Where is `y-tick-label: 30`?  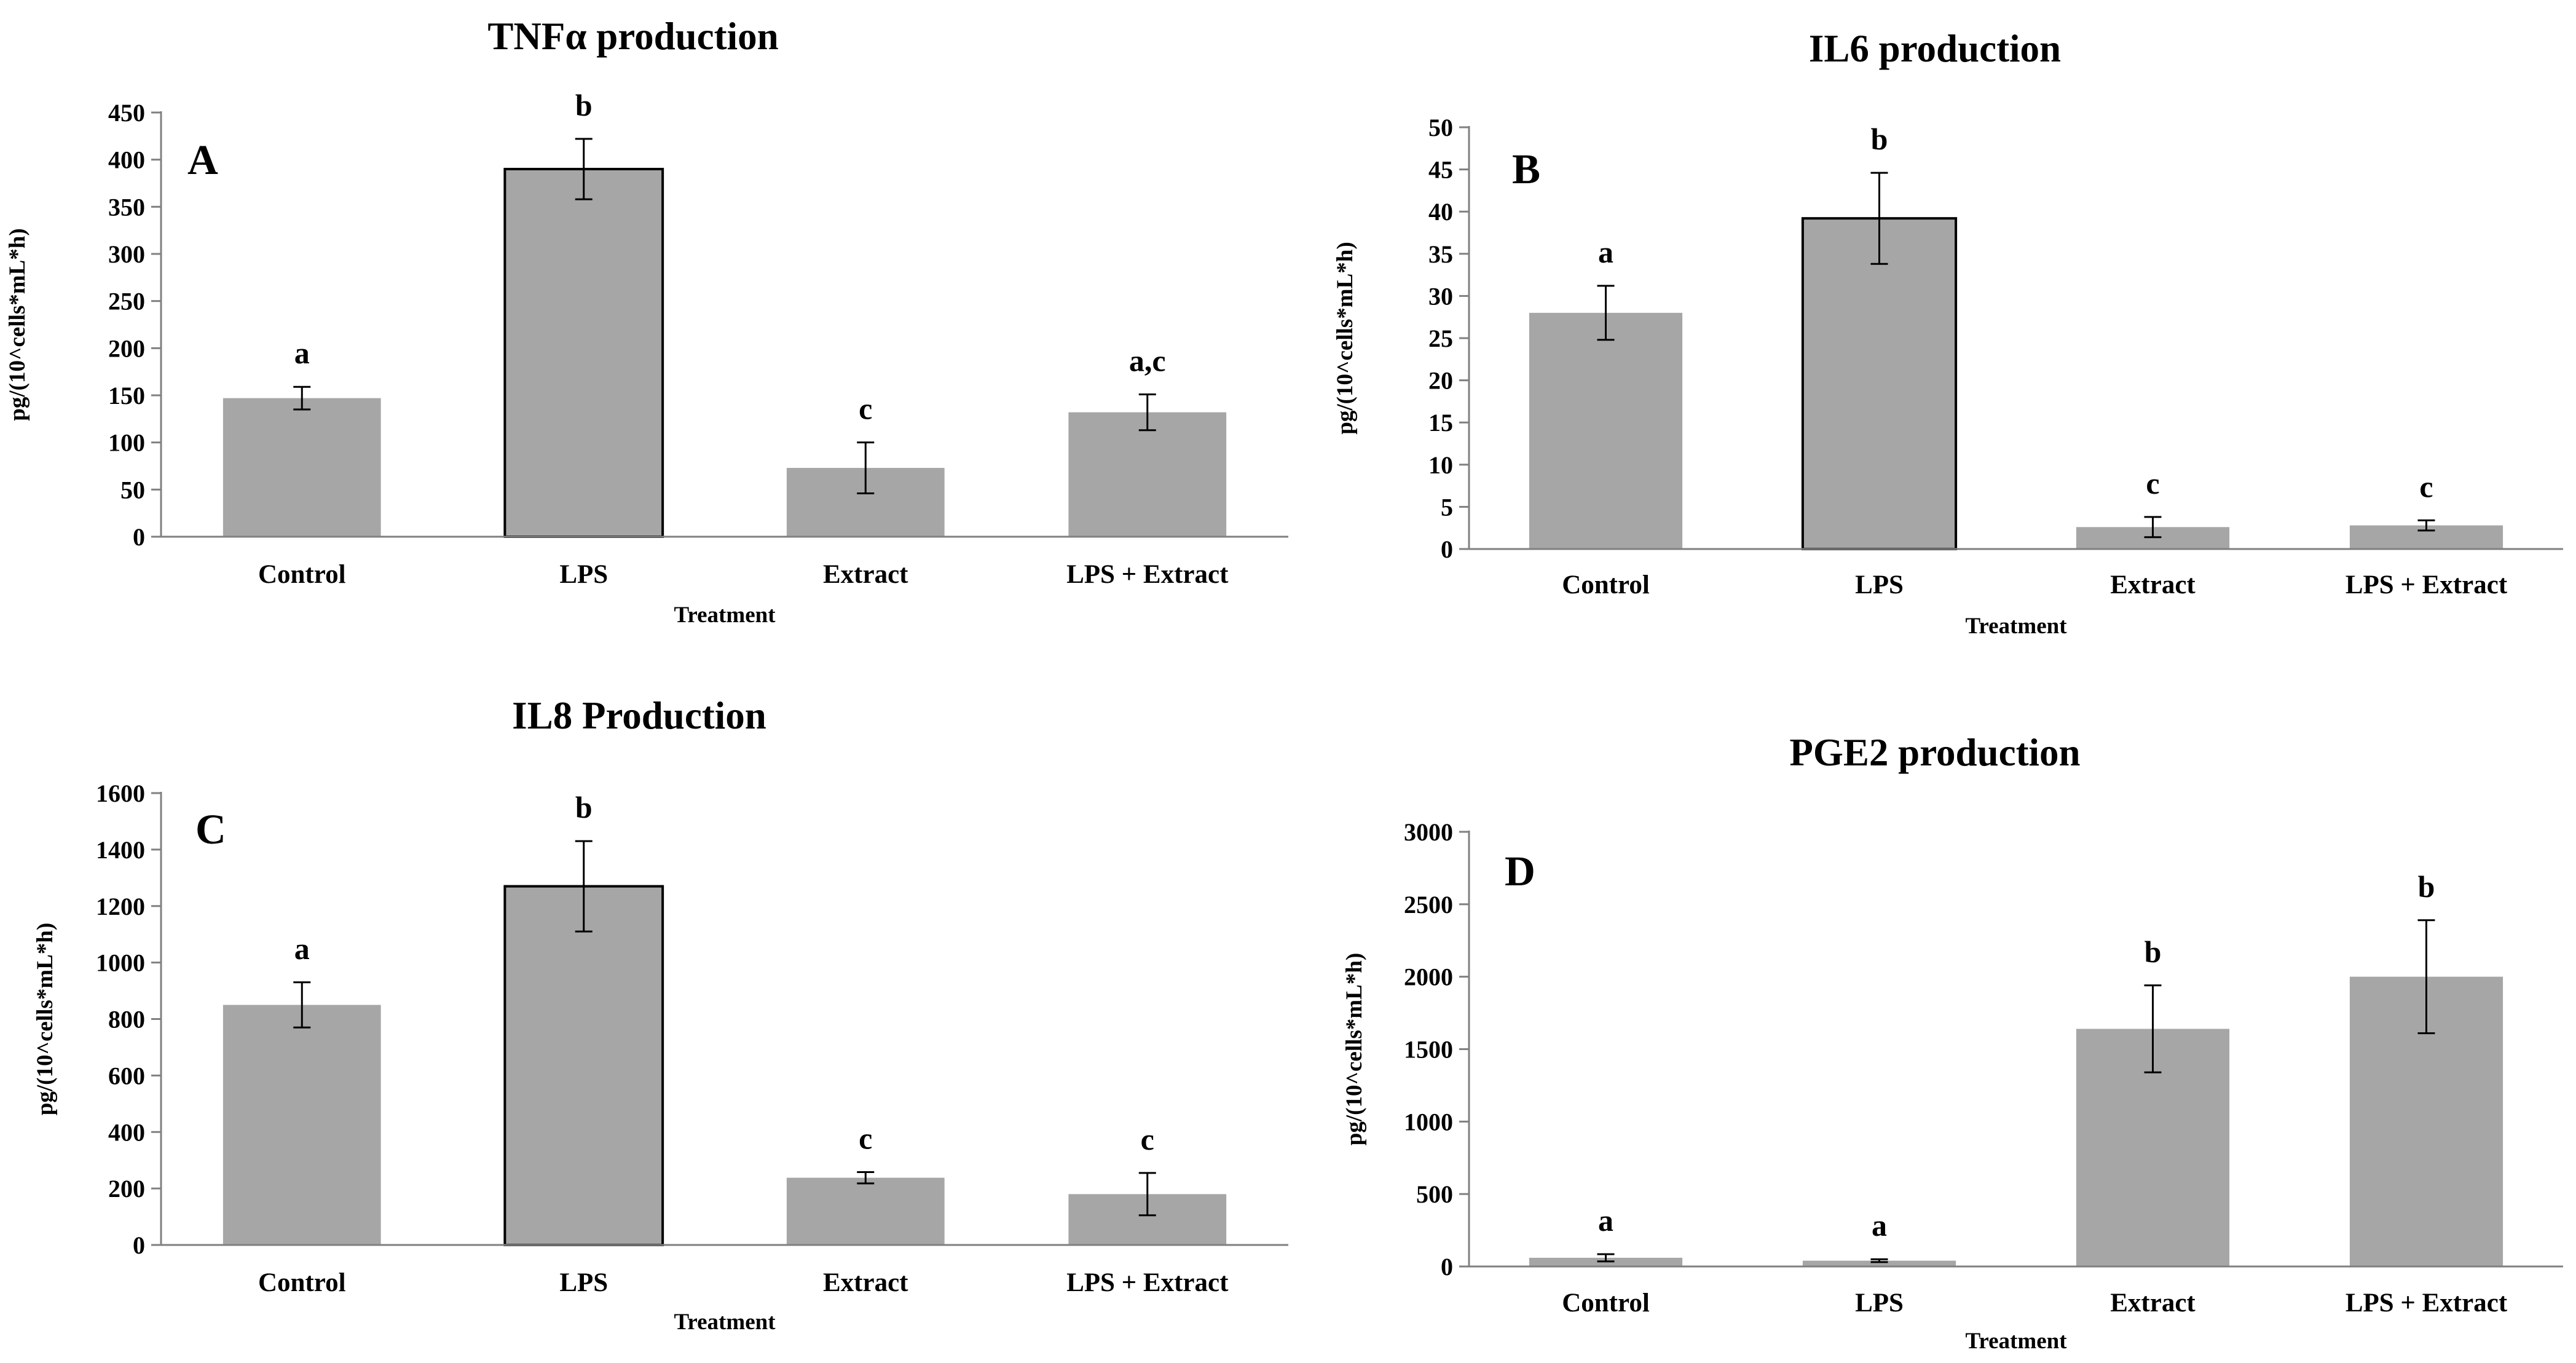
y-tick-label: 30 is located at coordinates (1441, 296).